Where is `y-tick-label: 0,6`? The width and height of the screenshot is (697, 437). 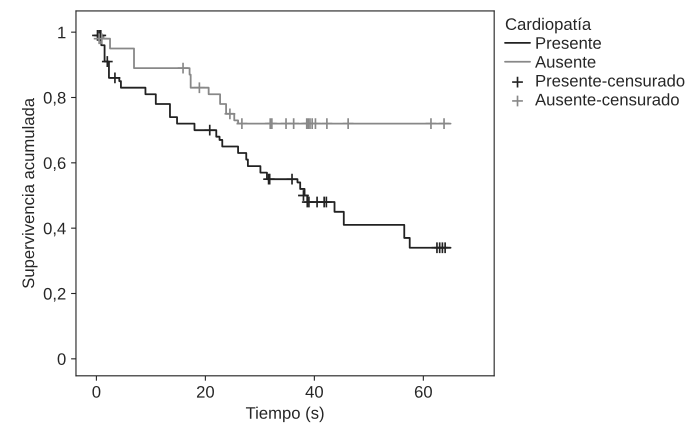 y-tick-label: 0,6 is located at coordinates (55, 164).